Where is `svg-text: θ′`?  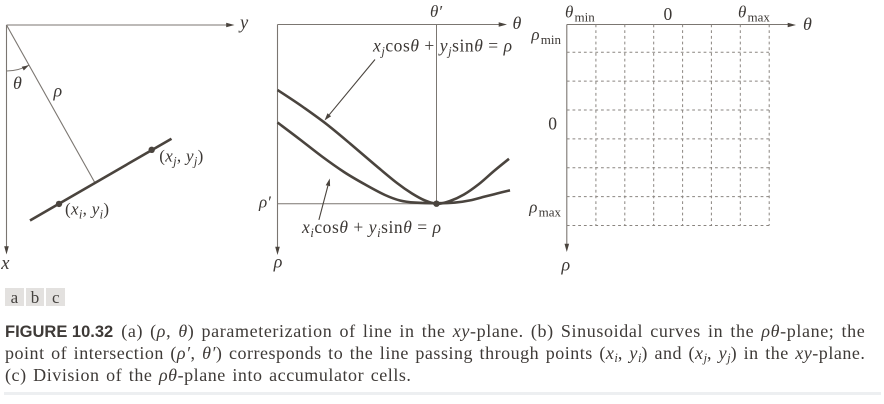 svg-text: θ′ is located at coordinates (436, 11).